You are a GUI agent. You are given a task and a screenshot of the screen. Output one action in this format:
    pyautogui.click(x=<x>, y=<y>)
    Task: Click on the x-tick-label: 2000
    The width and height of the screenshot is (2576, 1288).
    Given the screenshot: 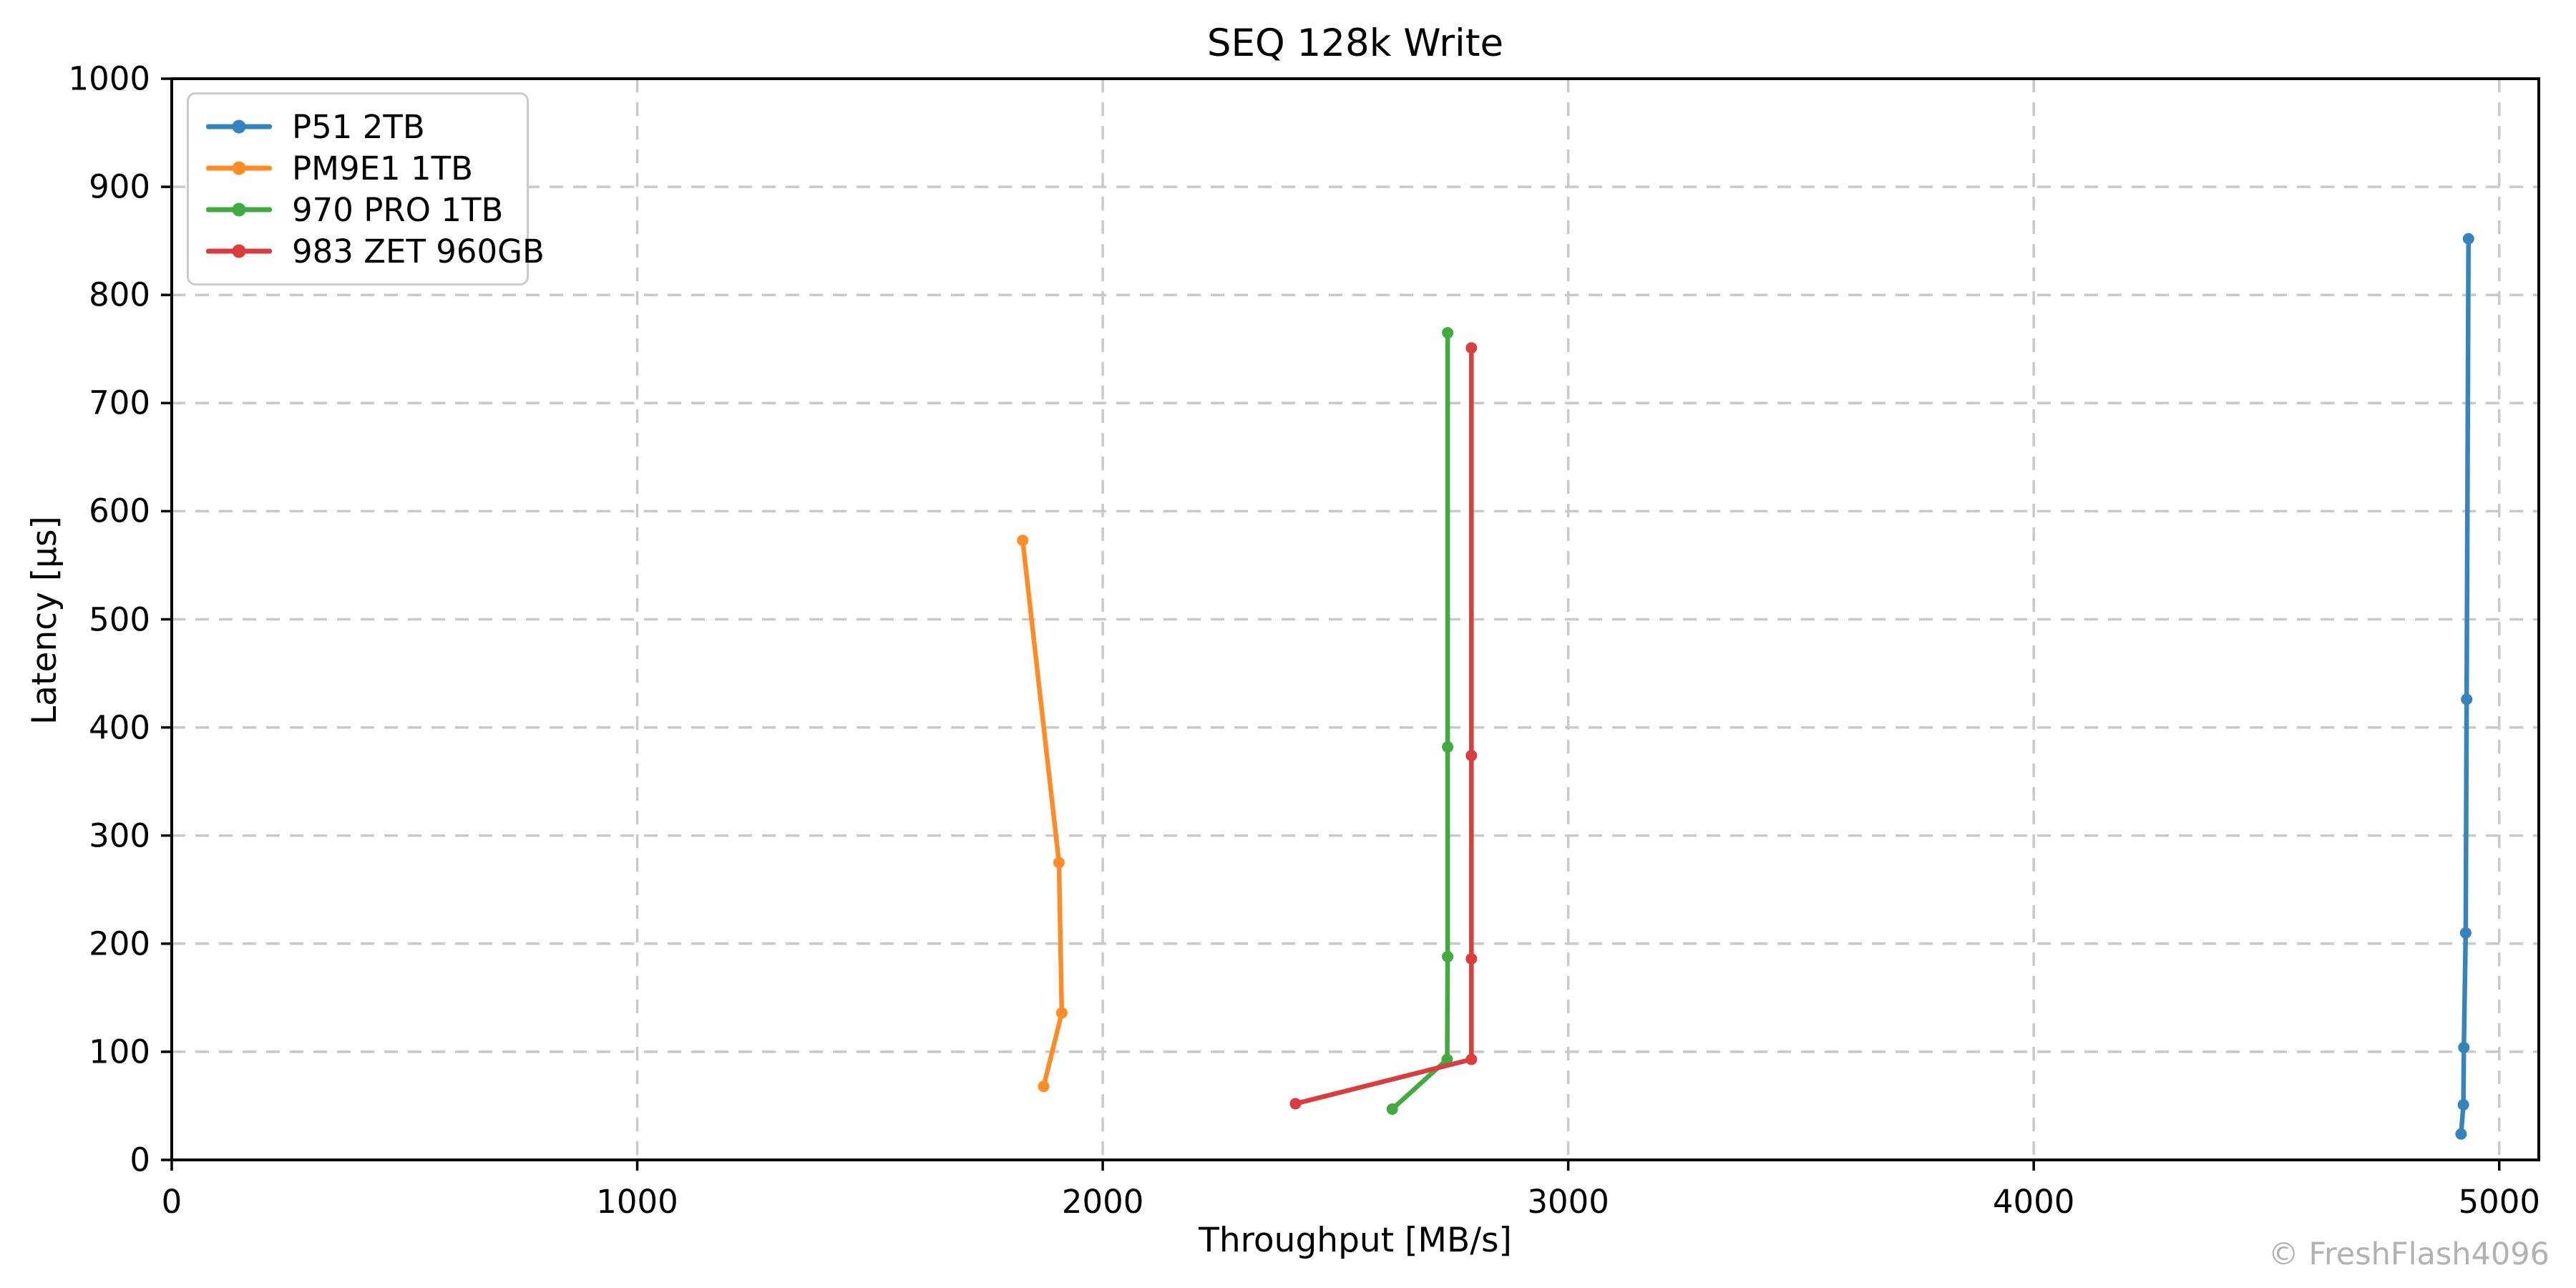 What is the action you would take?
    pyautogui.click(x=1102, y=1202)
    